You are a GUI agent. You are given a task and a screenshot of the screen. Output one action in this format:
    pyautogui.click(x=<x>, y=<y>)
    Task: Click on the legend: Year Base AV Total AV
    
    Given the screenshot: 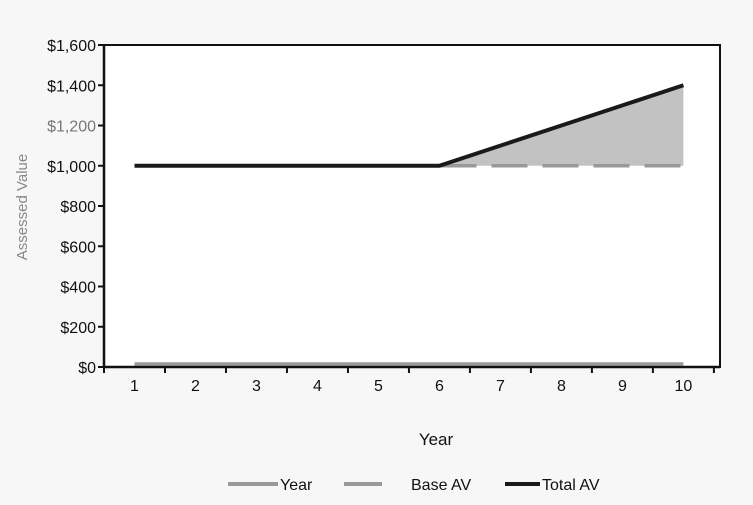 What is the action you would take?
    pyautogui.click(x=414, y=485)
    